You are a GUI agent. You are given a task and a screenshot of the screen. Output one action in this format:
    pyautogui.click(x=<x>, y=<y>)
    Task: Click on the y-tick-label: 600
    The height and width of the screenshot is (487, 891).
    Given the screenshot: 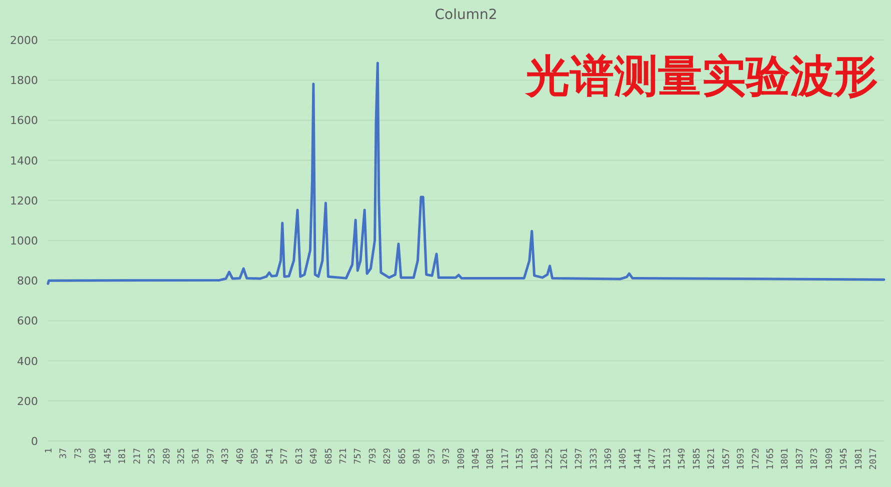 What is the action you would take?
    pyautogui.click(x=27, y=321)
    